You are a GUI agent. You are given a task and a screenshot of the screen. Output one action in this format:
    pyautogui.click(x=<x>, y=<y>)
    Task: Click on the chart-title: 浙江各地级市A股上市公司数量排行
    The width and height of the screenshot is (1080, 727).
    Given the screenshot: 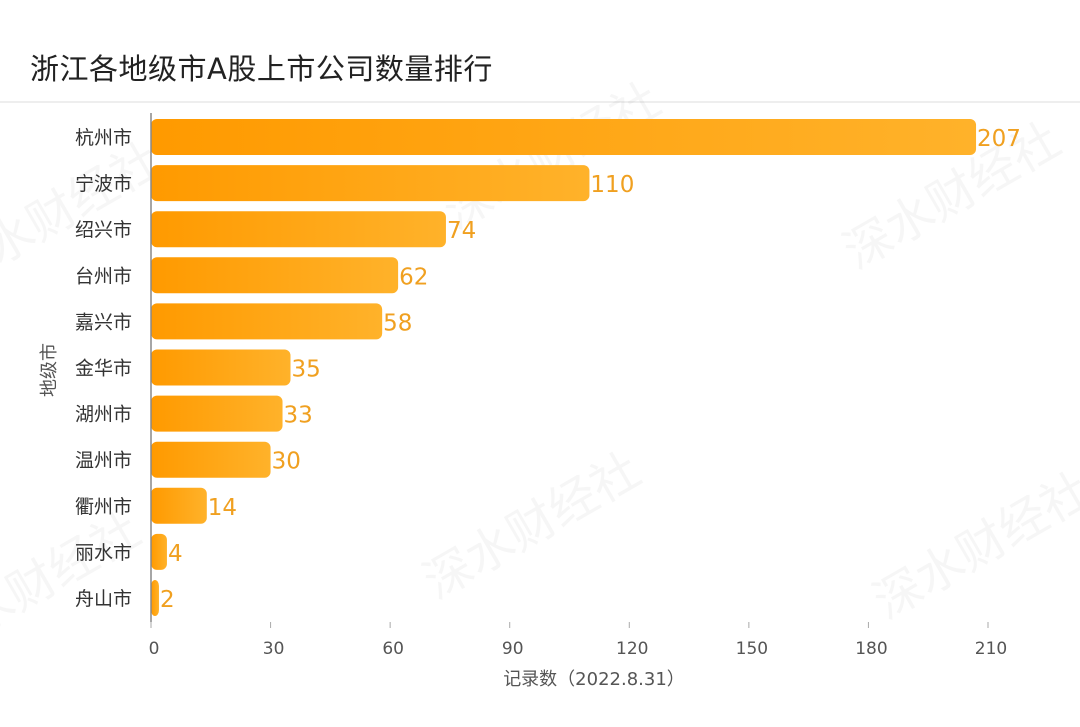 What is the action you would take?
    pyautogui.click(x=261, y=69)
    